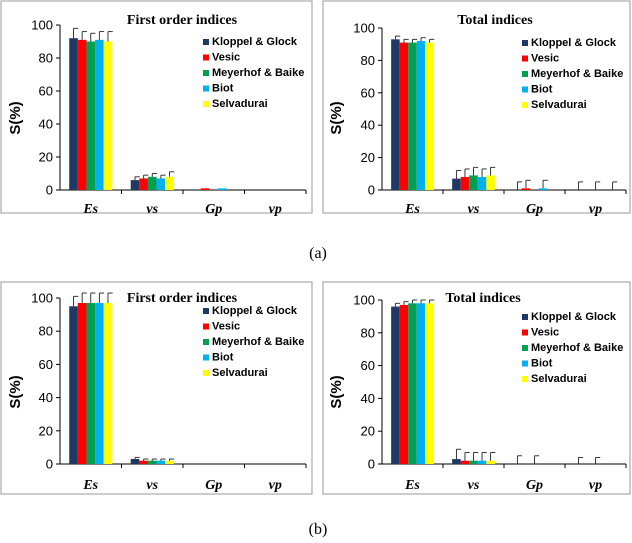 The height and width of the screenshot is (543, 632). I want to click on y-tick-label: 40, so click(46, 397).